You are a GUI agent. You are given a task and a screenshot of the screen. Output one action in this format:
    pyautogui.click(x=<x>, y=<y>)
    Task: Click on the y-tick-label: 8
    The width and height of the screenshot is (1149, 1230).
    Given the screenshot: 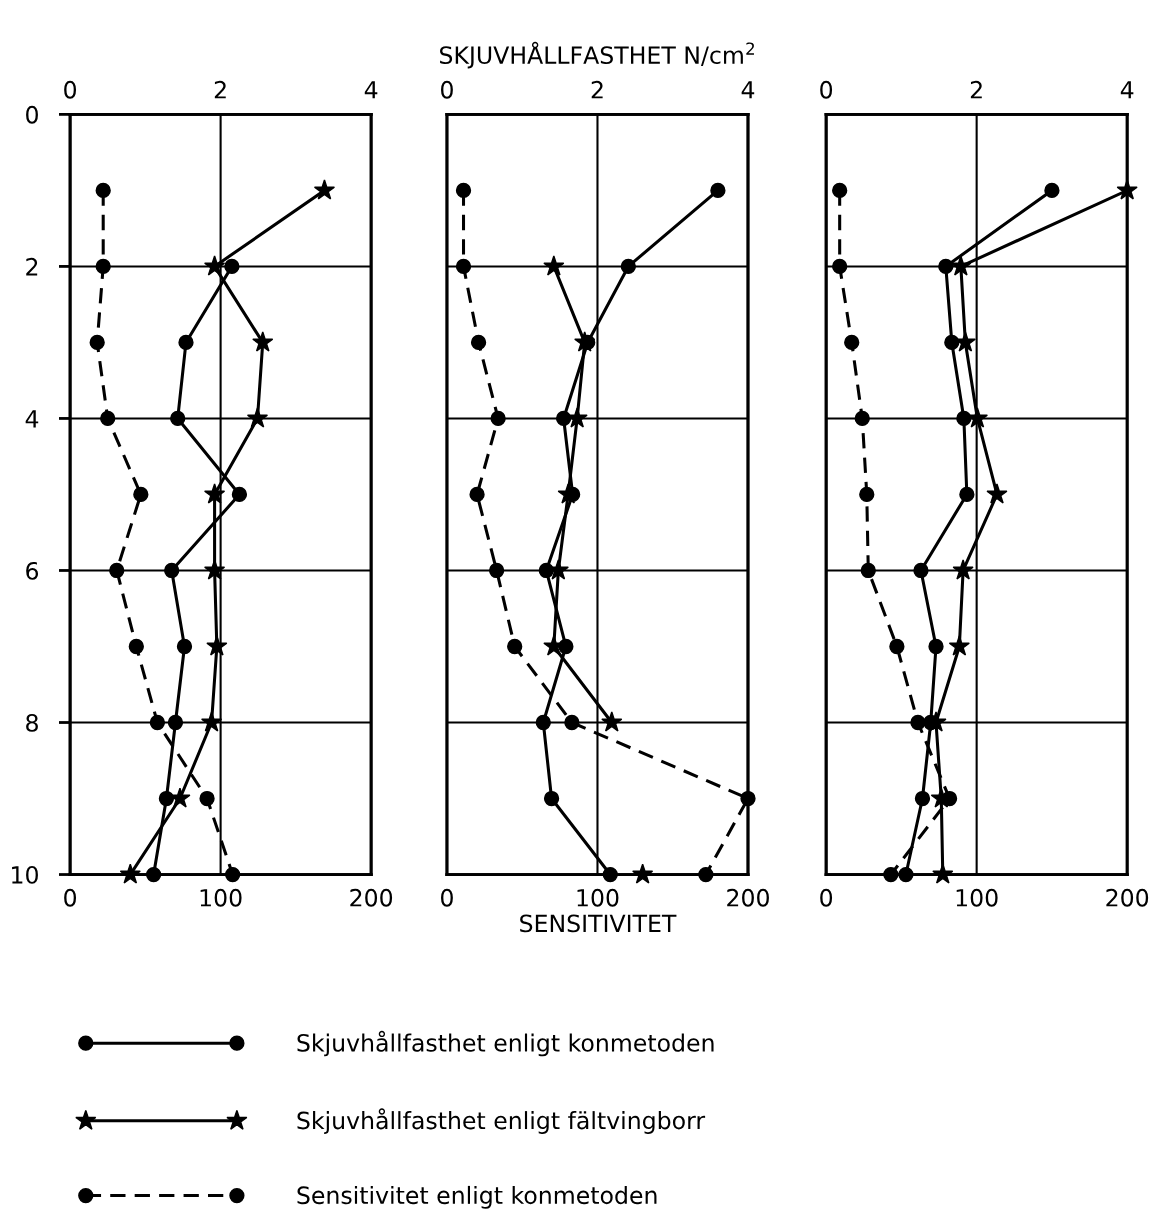 What is the action you would take?
    pyautogui.click(x=32, y=722)
    